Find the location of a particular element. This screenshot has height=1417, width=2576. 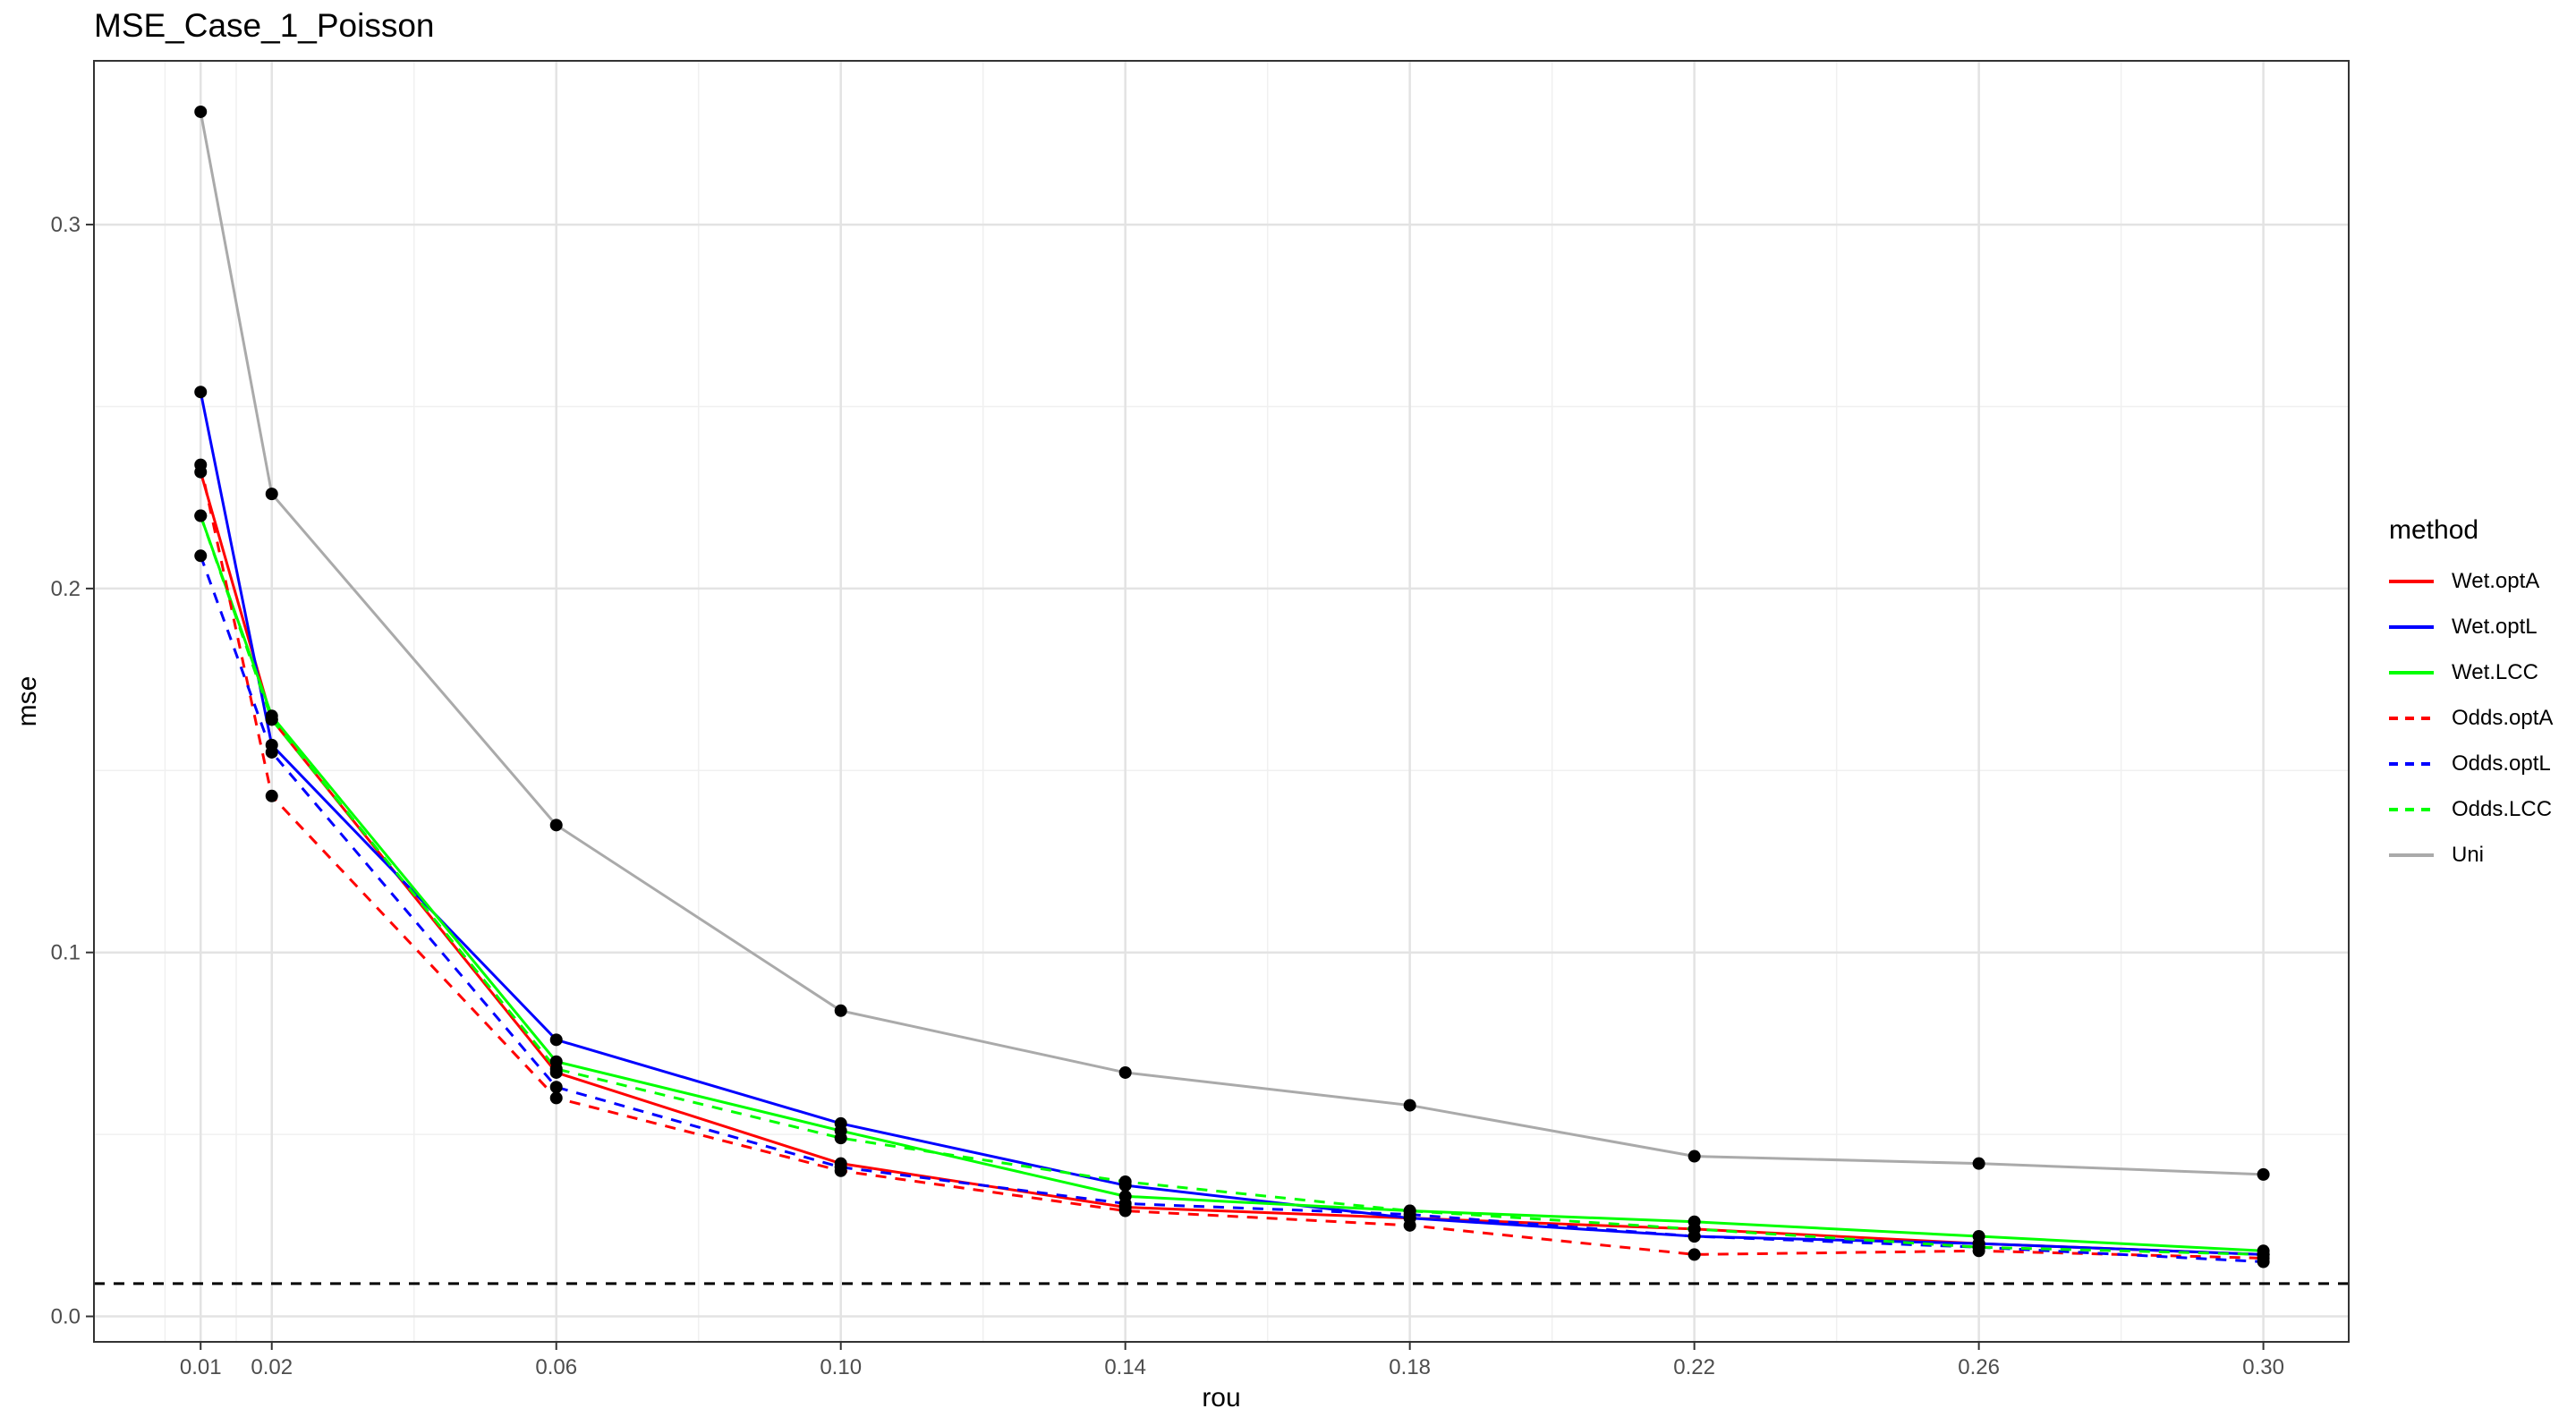

legend-item: Odds.optL is located at coordinates (2471, 763).